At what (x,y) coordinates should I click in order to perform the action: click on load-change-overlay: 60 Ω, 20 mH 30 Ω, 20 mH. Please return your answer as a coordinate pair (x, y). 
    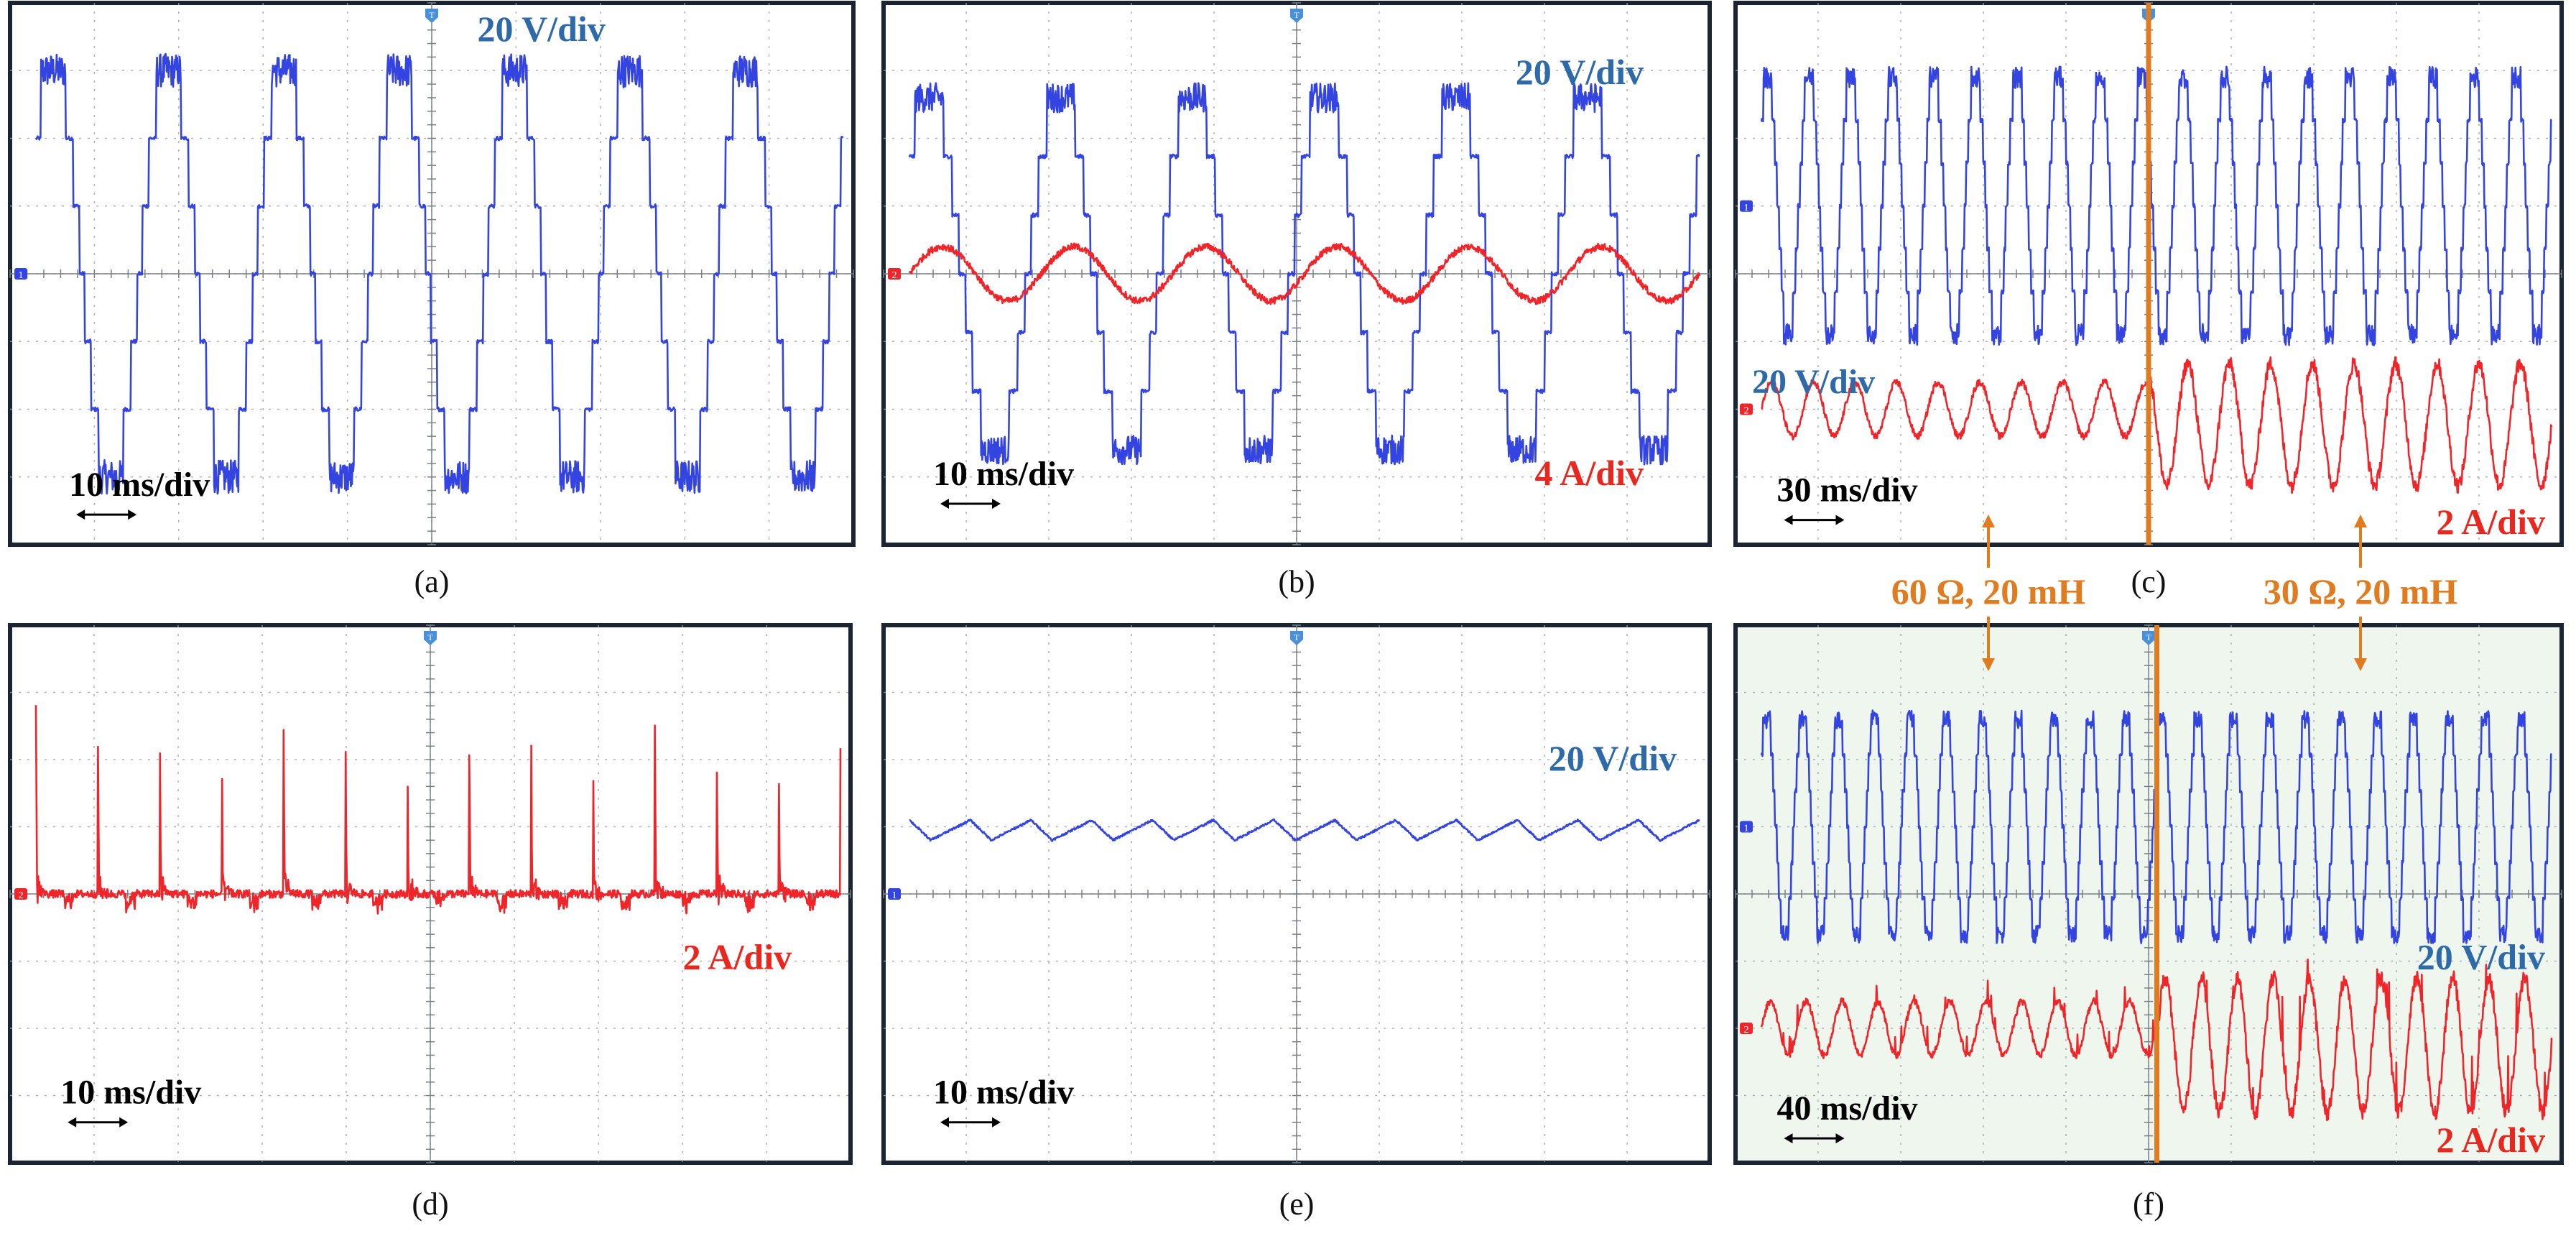
    Looking at the image, I should click on (2174, 593).